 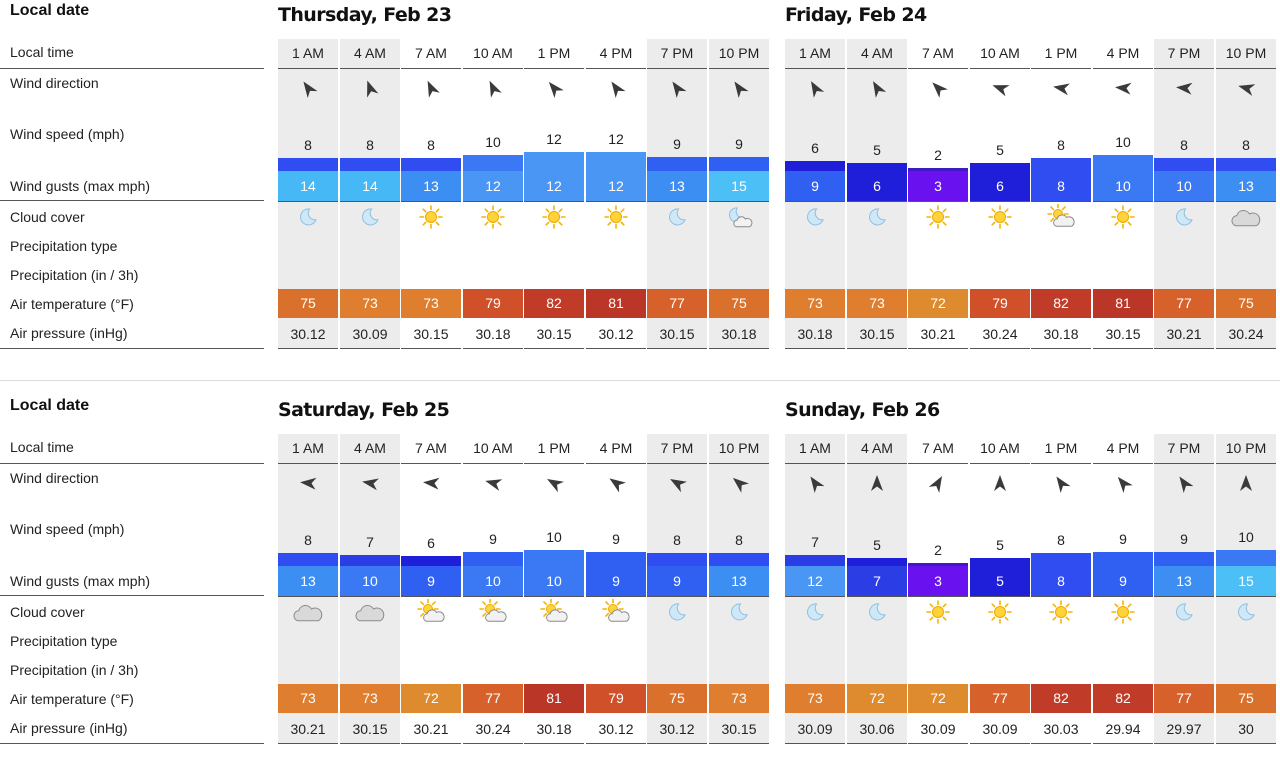 What do you see at coordinates (364, 410) in the screenshot?
I see `day-title: Saturday, Feb 25` at bounding box center [364, 410].